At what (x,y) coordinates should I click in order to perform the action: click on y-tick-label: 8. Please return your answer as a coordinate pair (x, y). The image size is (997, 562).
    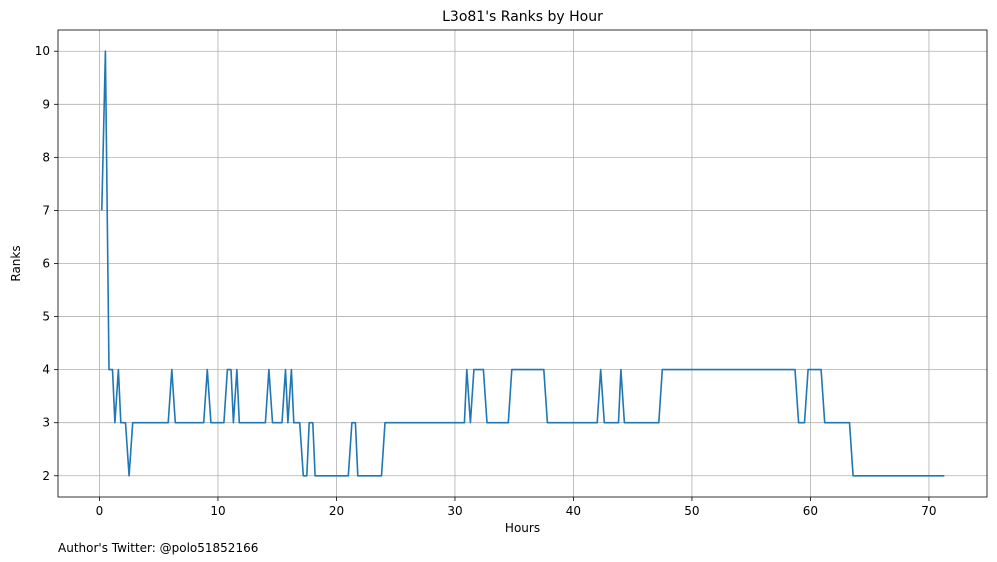
    Looking at the image, I should click on (46, 157).